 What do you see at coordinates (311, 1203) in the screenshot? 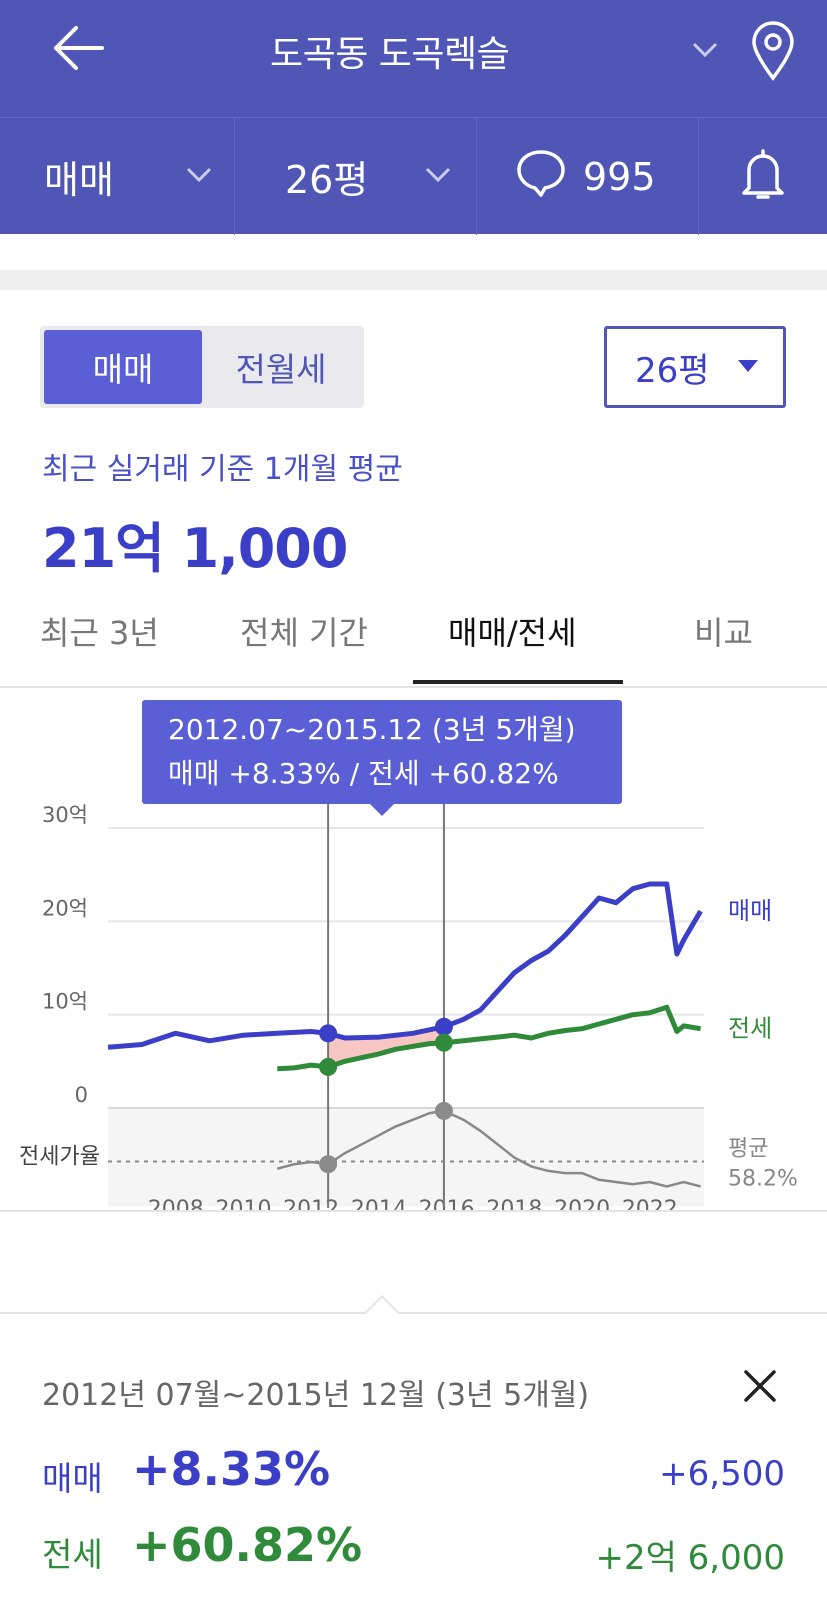
I see `x-tick-label: 2012` at bounding box center [311, 1203].